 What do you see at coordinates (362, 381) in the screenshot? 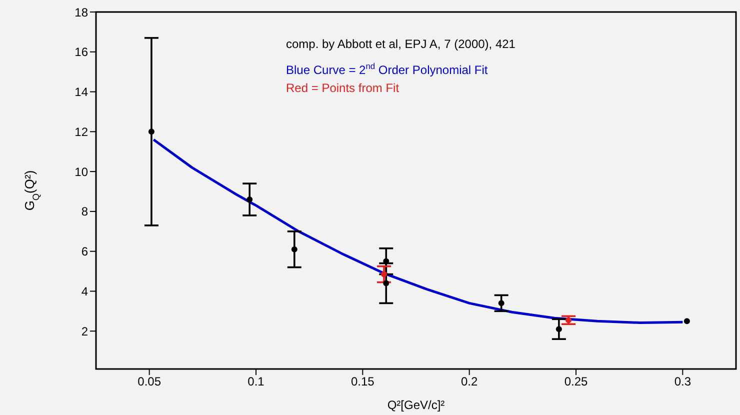
I see `x-tick-label: 0.15` at bounding box center [362, 381].